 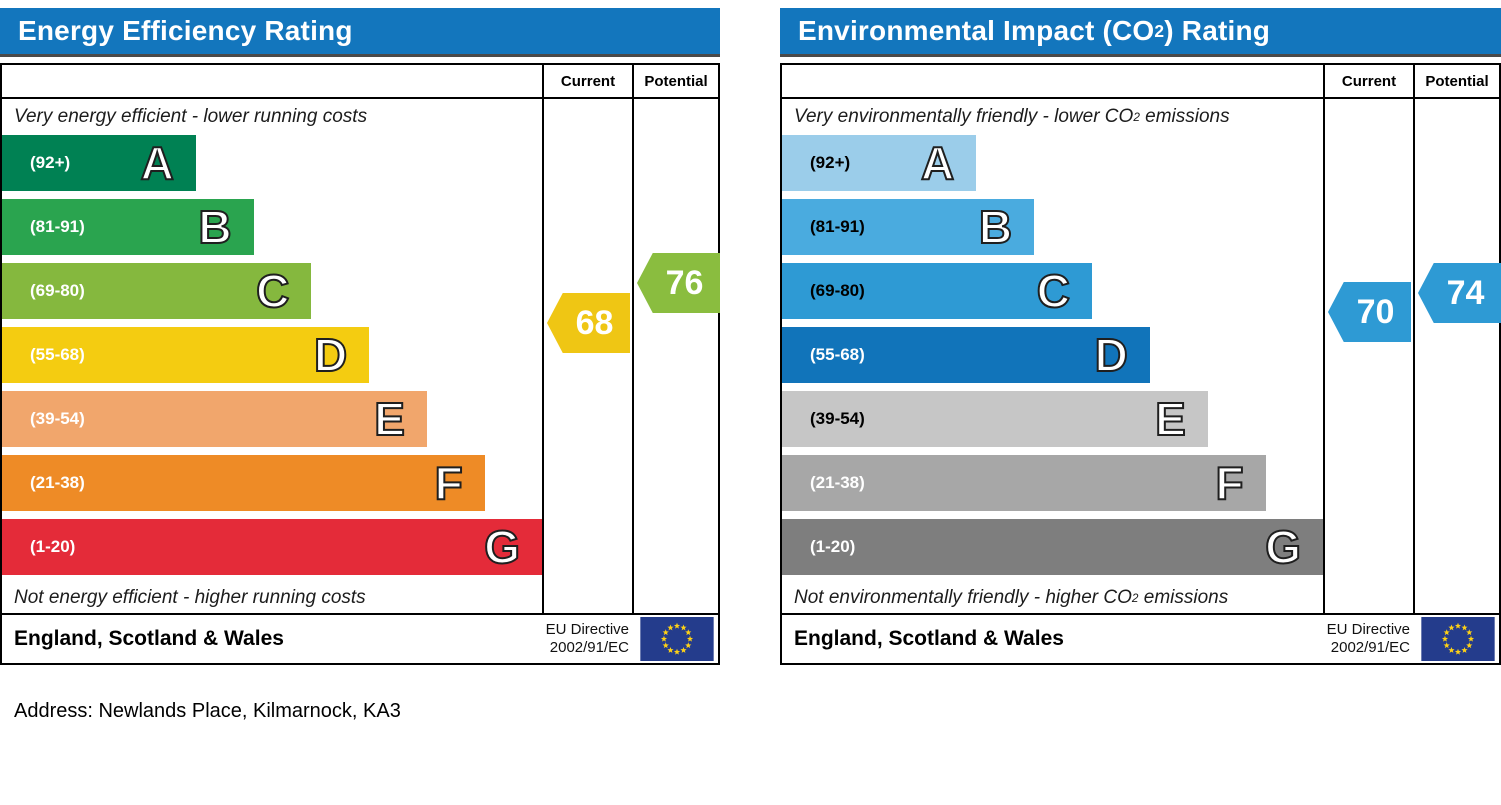 I want to click on panel-title-subscript: 2, so click(x=1159, y=30).